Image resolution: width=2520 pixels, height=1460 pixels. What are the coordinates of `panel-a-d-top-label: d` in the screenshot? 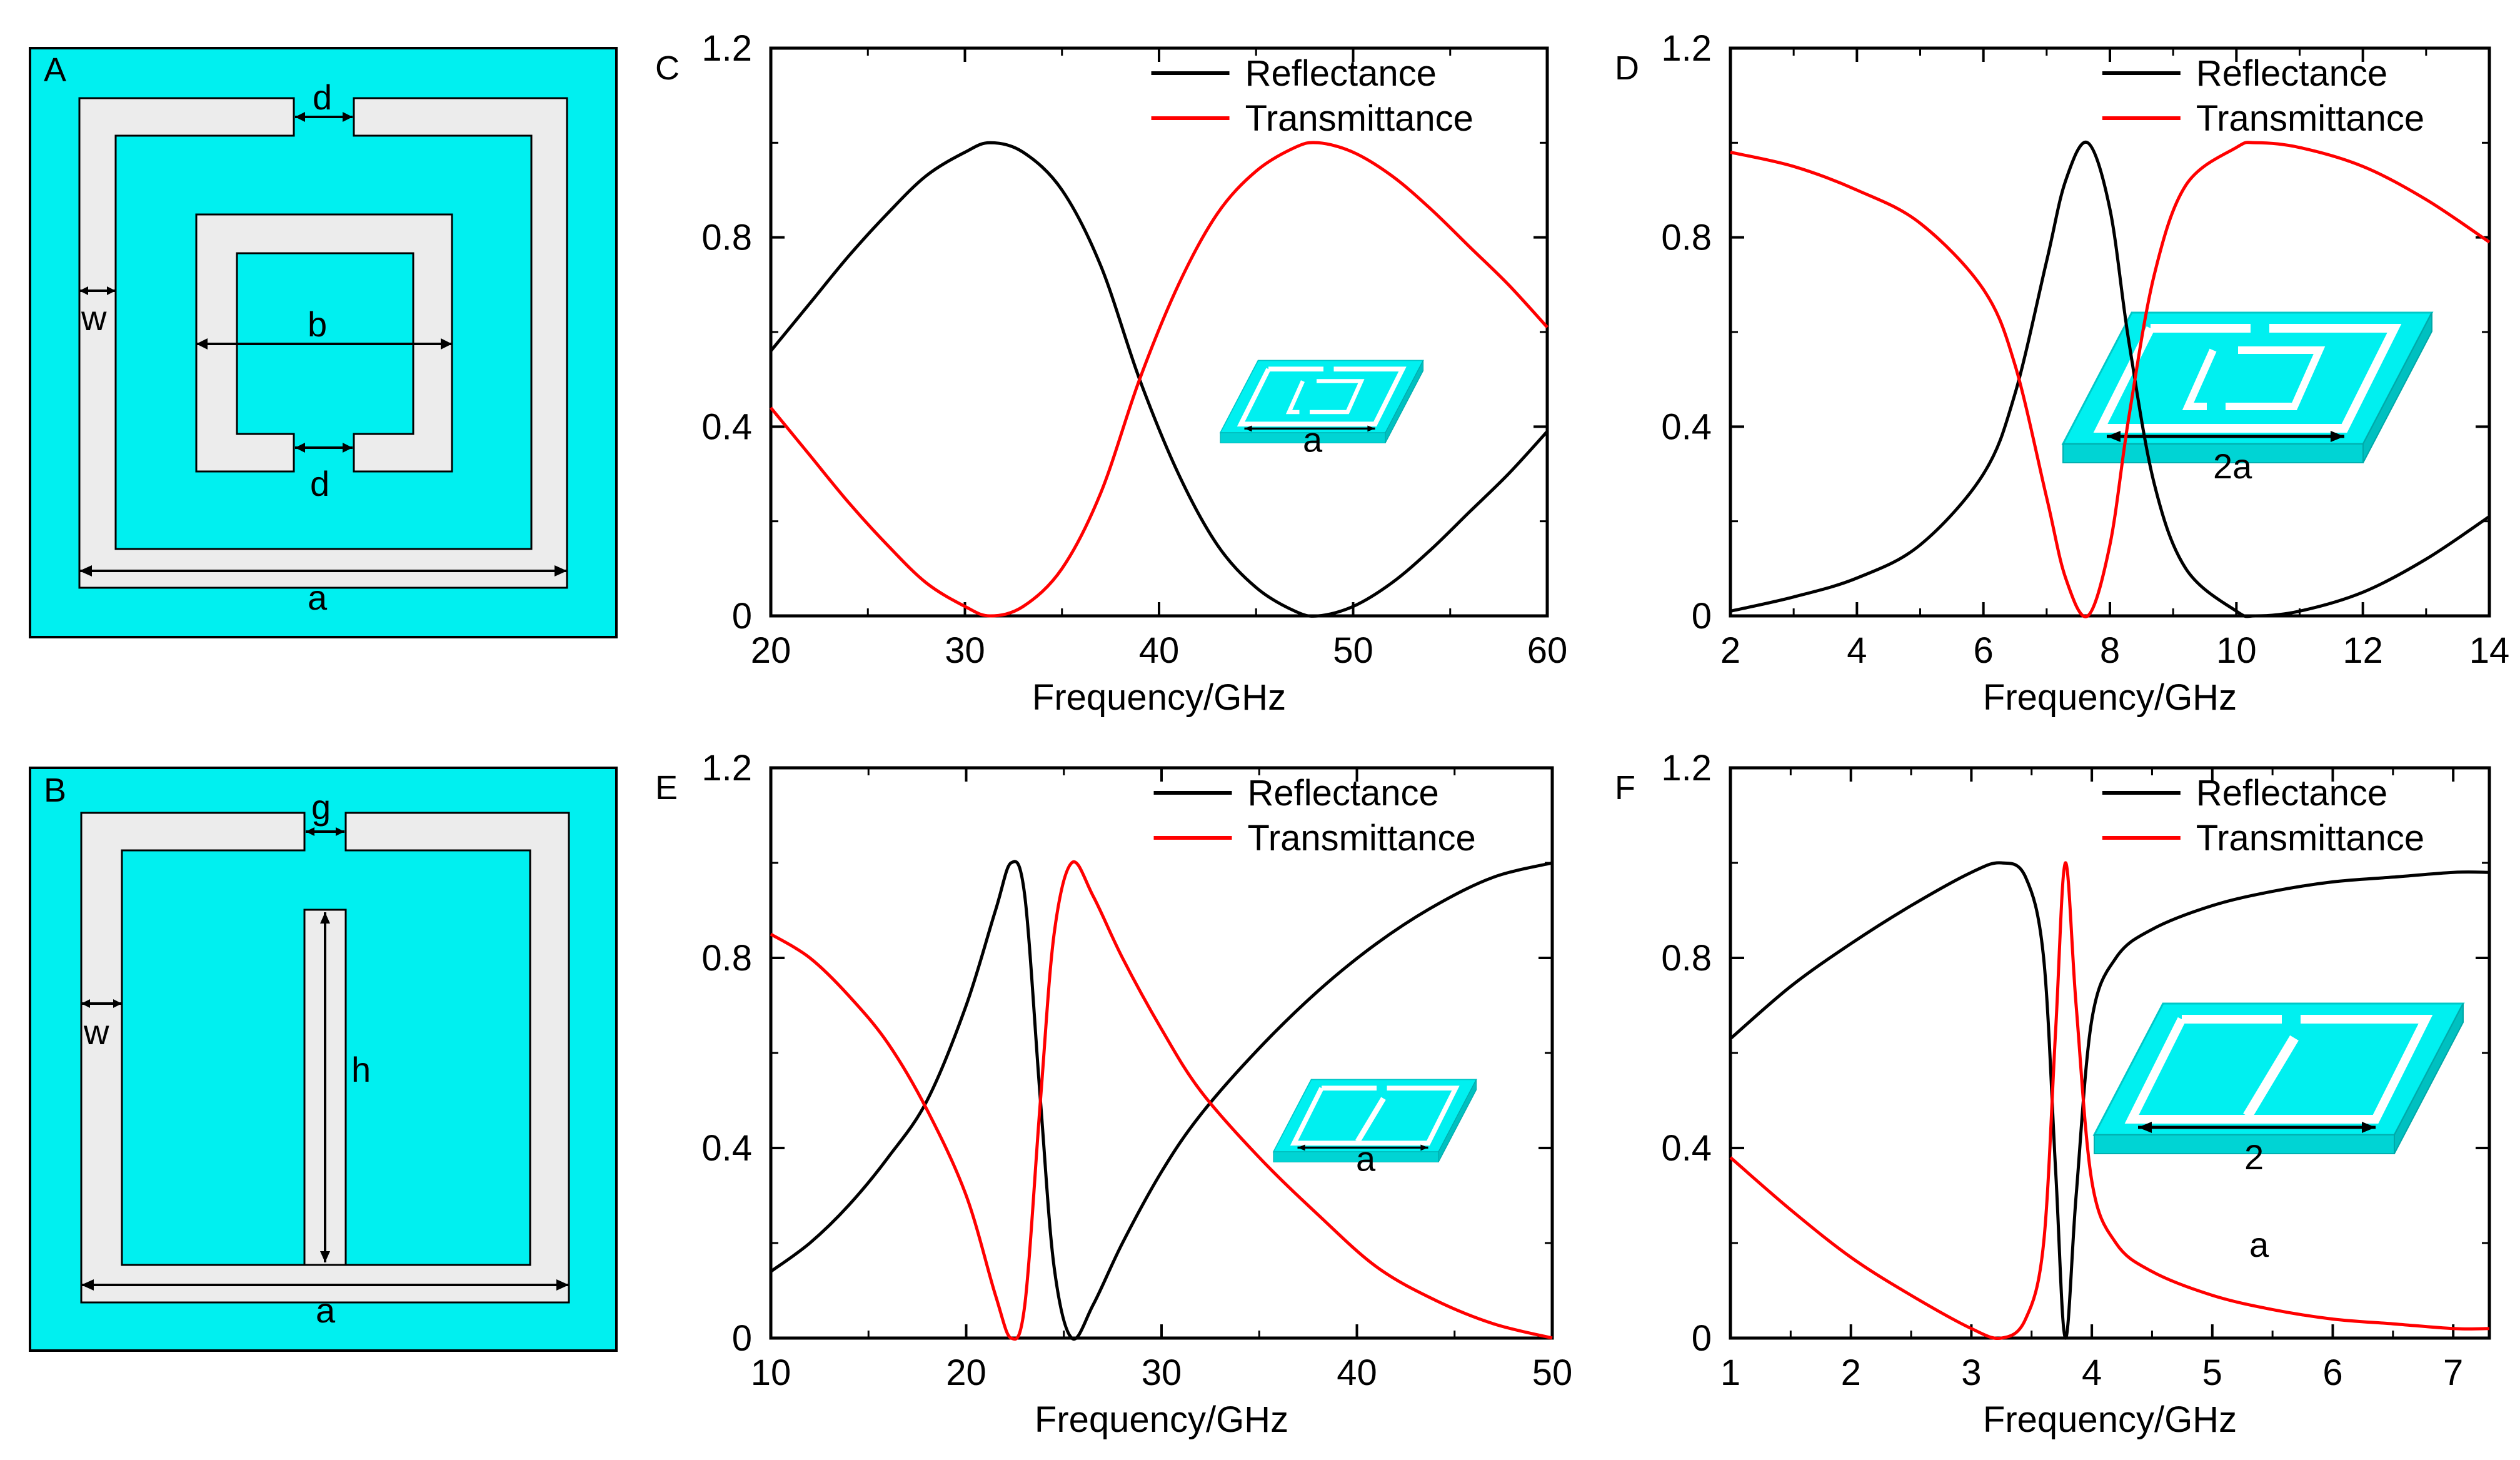 It's located at (323, 97).